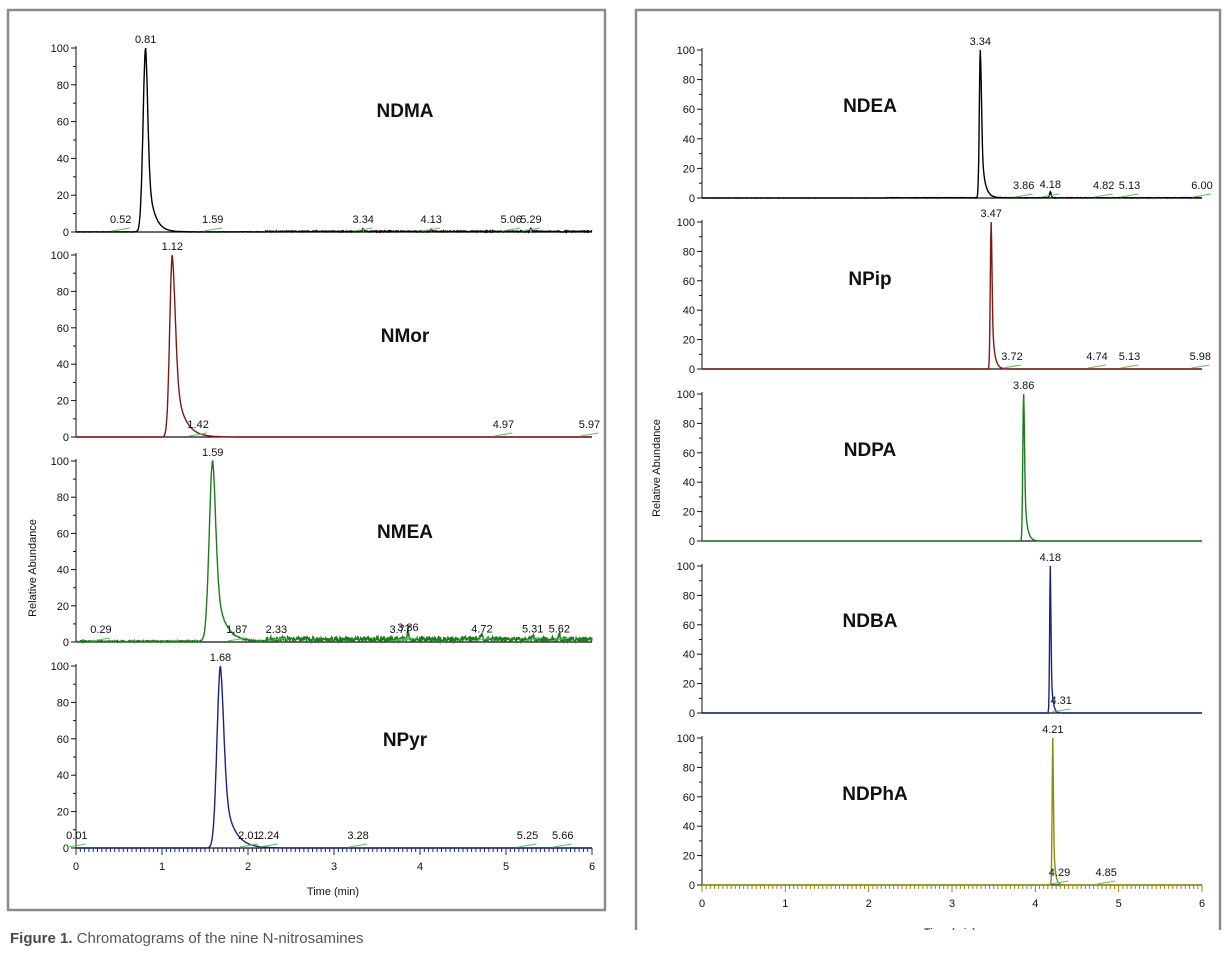 This screenshot has width=1226, height=953. I want to click on y-tick-label-ndba: 40, so click(689, 655).